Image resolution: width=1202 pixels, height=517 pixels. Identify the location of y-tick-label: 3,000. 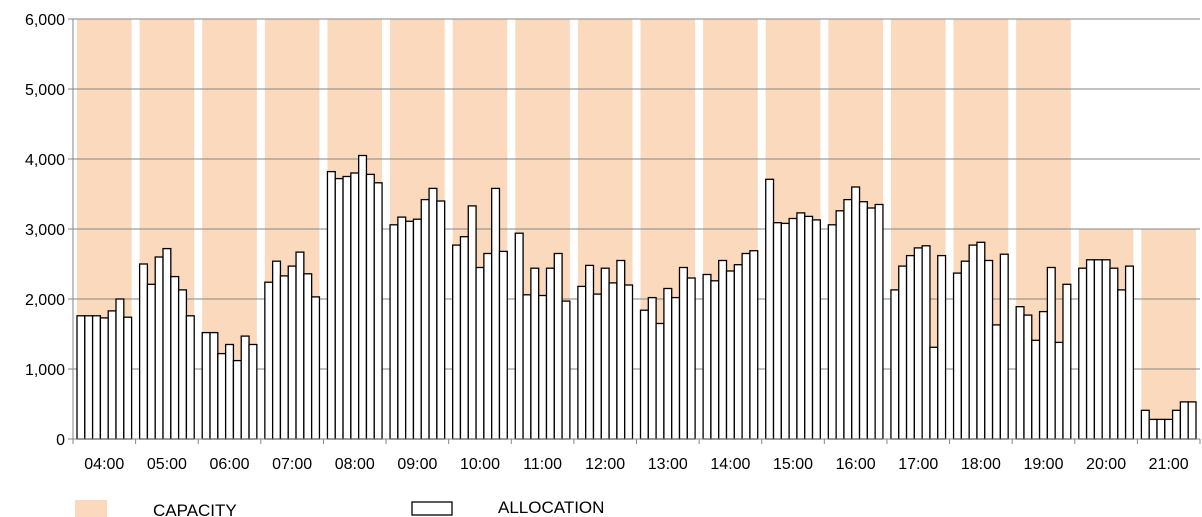
(45, 230).